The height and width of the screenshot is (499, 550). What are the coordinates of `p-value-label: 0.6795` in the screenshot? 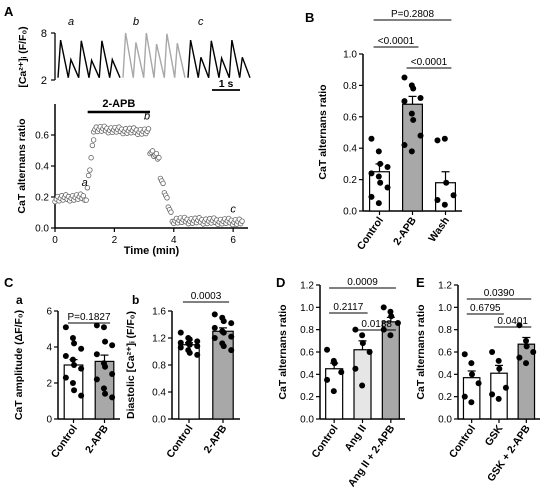 It's located at (485, 308).